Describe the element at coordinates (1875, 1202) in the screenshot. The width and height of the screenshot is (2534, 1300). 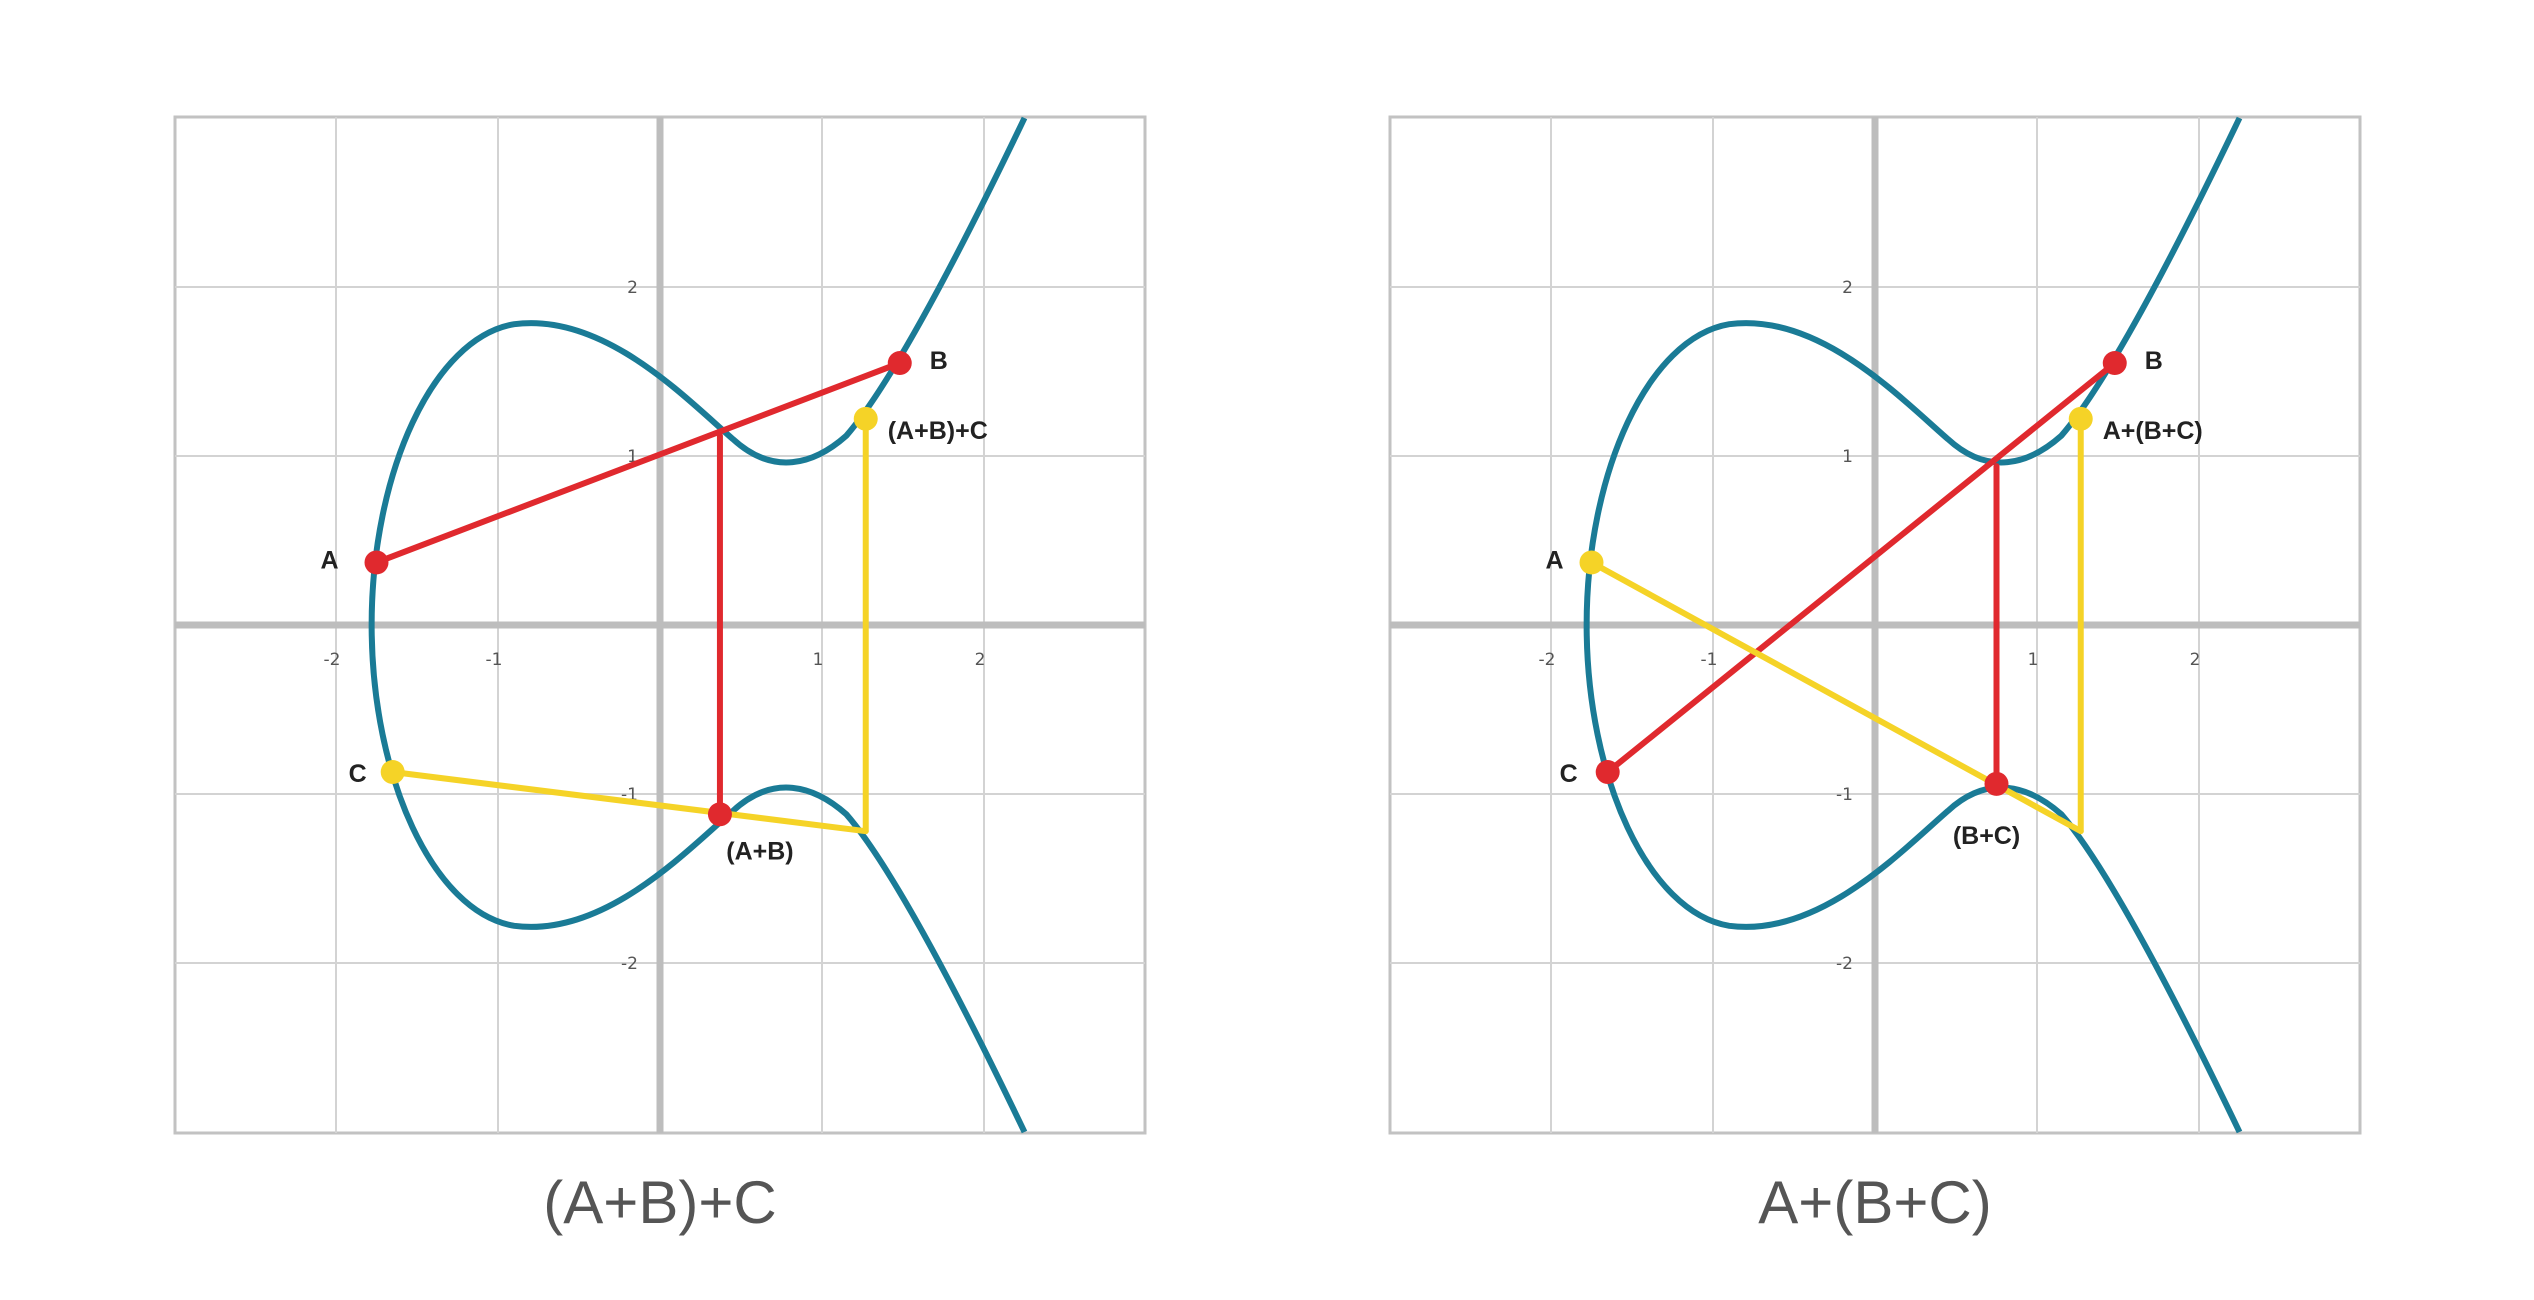
I see `caption-right: A+(B+C)` at that location.